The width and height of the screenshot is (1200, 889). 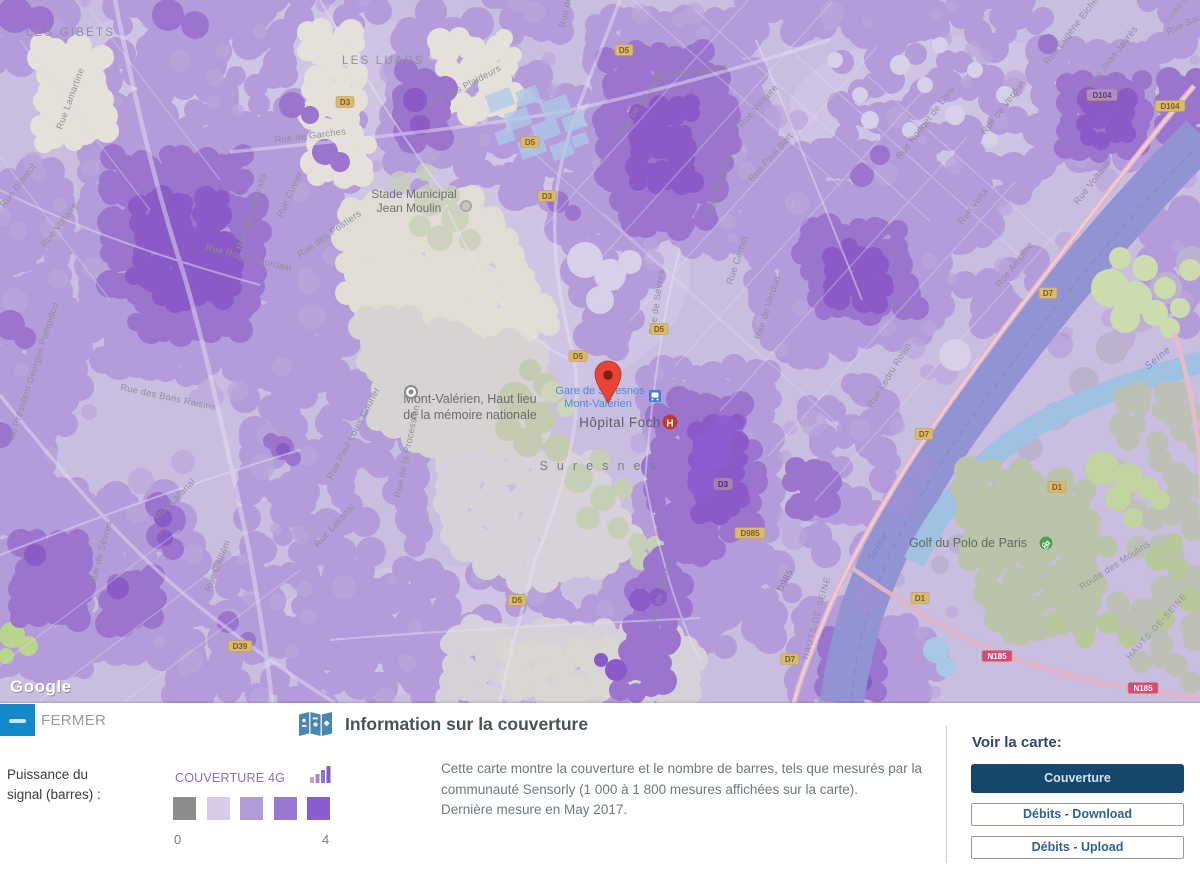 What do you see at coordinates (669, 424) in the screenshot?
I see `svg-text: H` at bounding box center [669, 424].